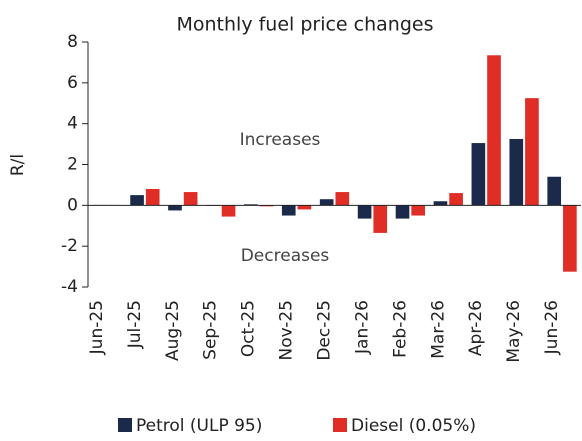  What do you see at coordinates (400, 329) in the screenshot?
I see `x-tick-label: Feb-26` at bounding box center [400, 329].